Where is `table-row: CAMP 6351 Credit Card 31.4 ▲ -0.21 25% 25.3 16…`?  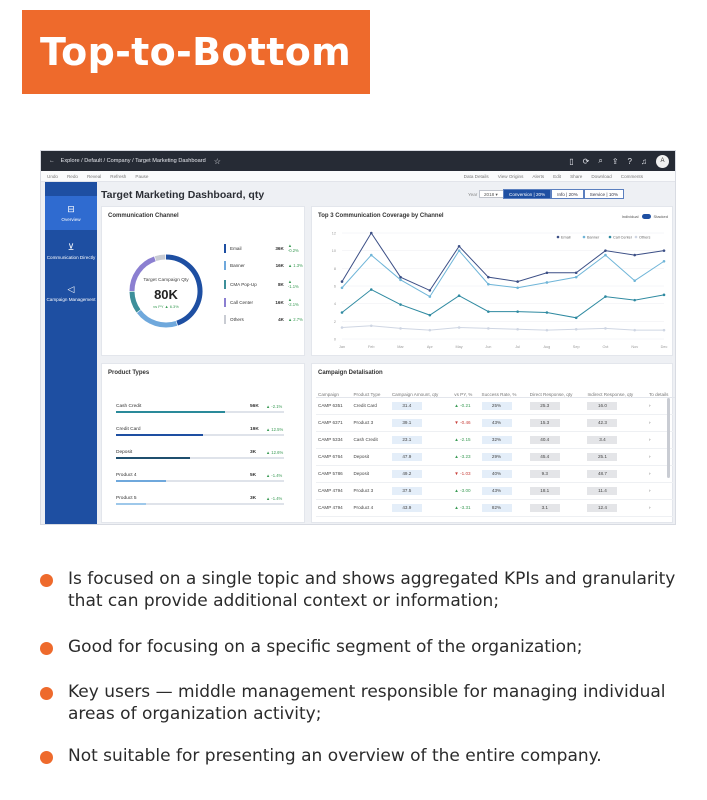 table-row: CAMP 6351 Credit Card 31.4 ▲ -0.21 25% 25.3 16… is located at coordinates (495, 406).